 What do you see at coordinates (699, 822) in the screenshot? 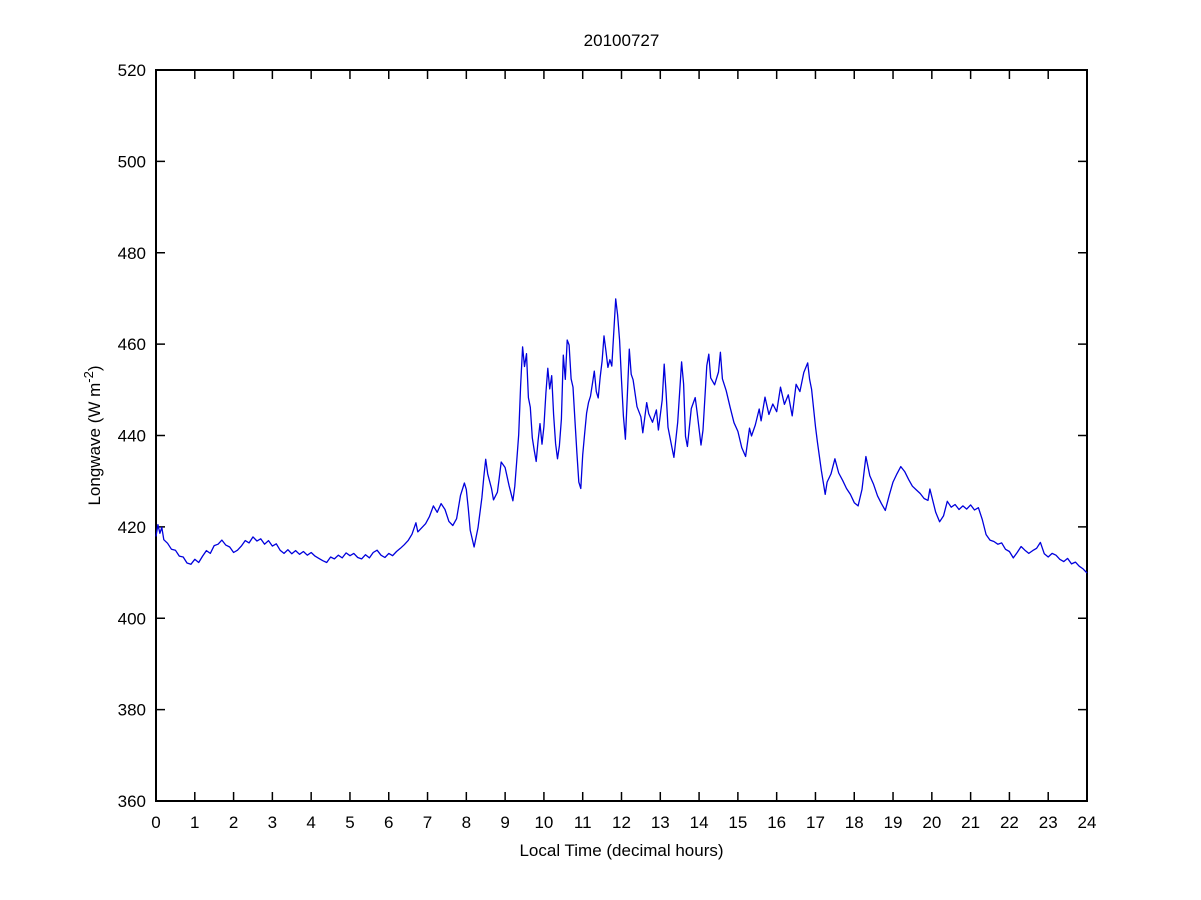
I see `x-tick-label: 14` at bounding box center [699, 822].